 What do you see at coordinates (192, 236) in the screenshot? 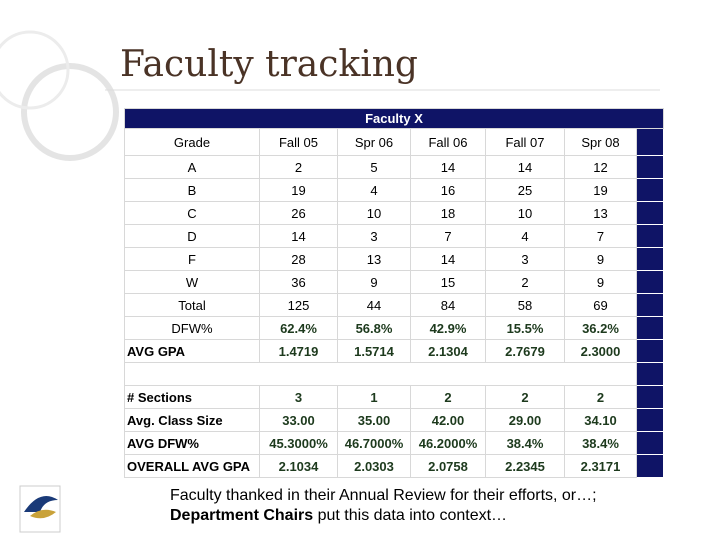
I see `row-label: D` at bounding box center [192, 236].